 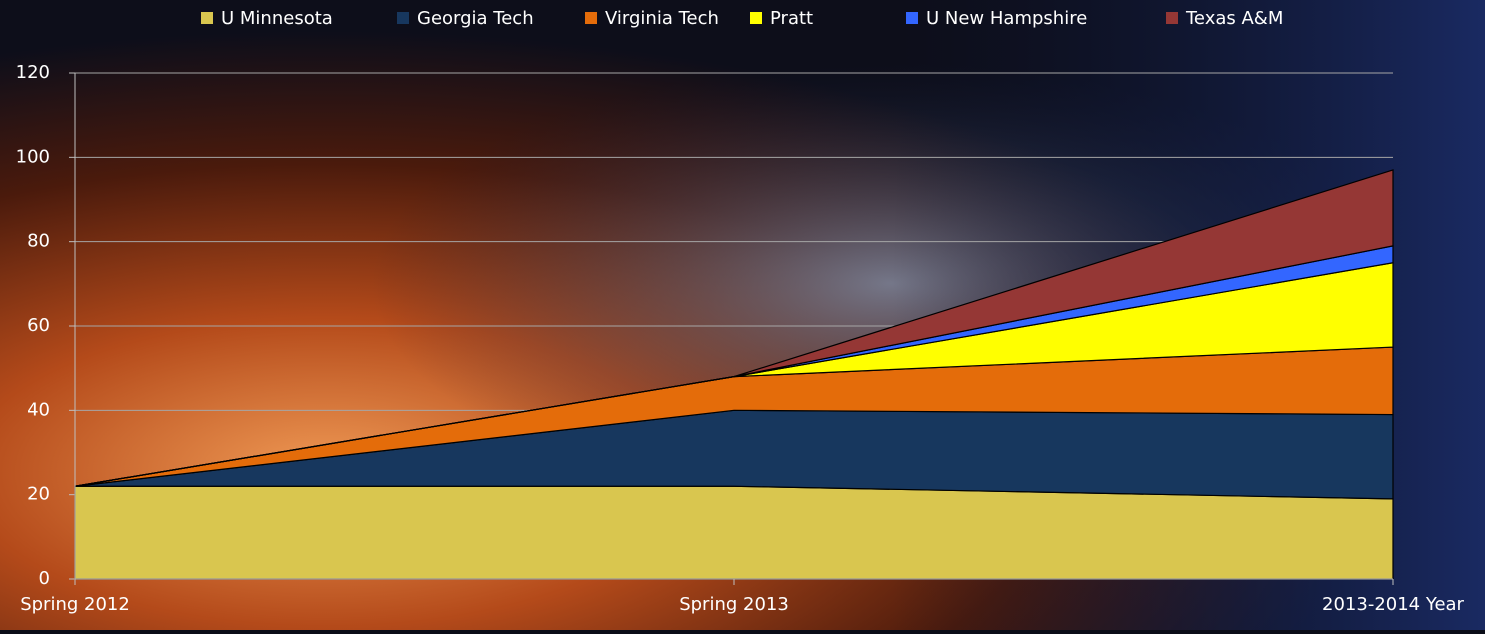 I want to click on legend-label: U Minnesota, so click(x=277, y=18).